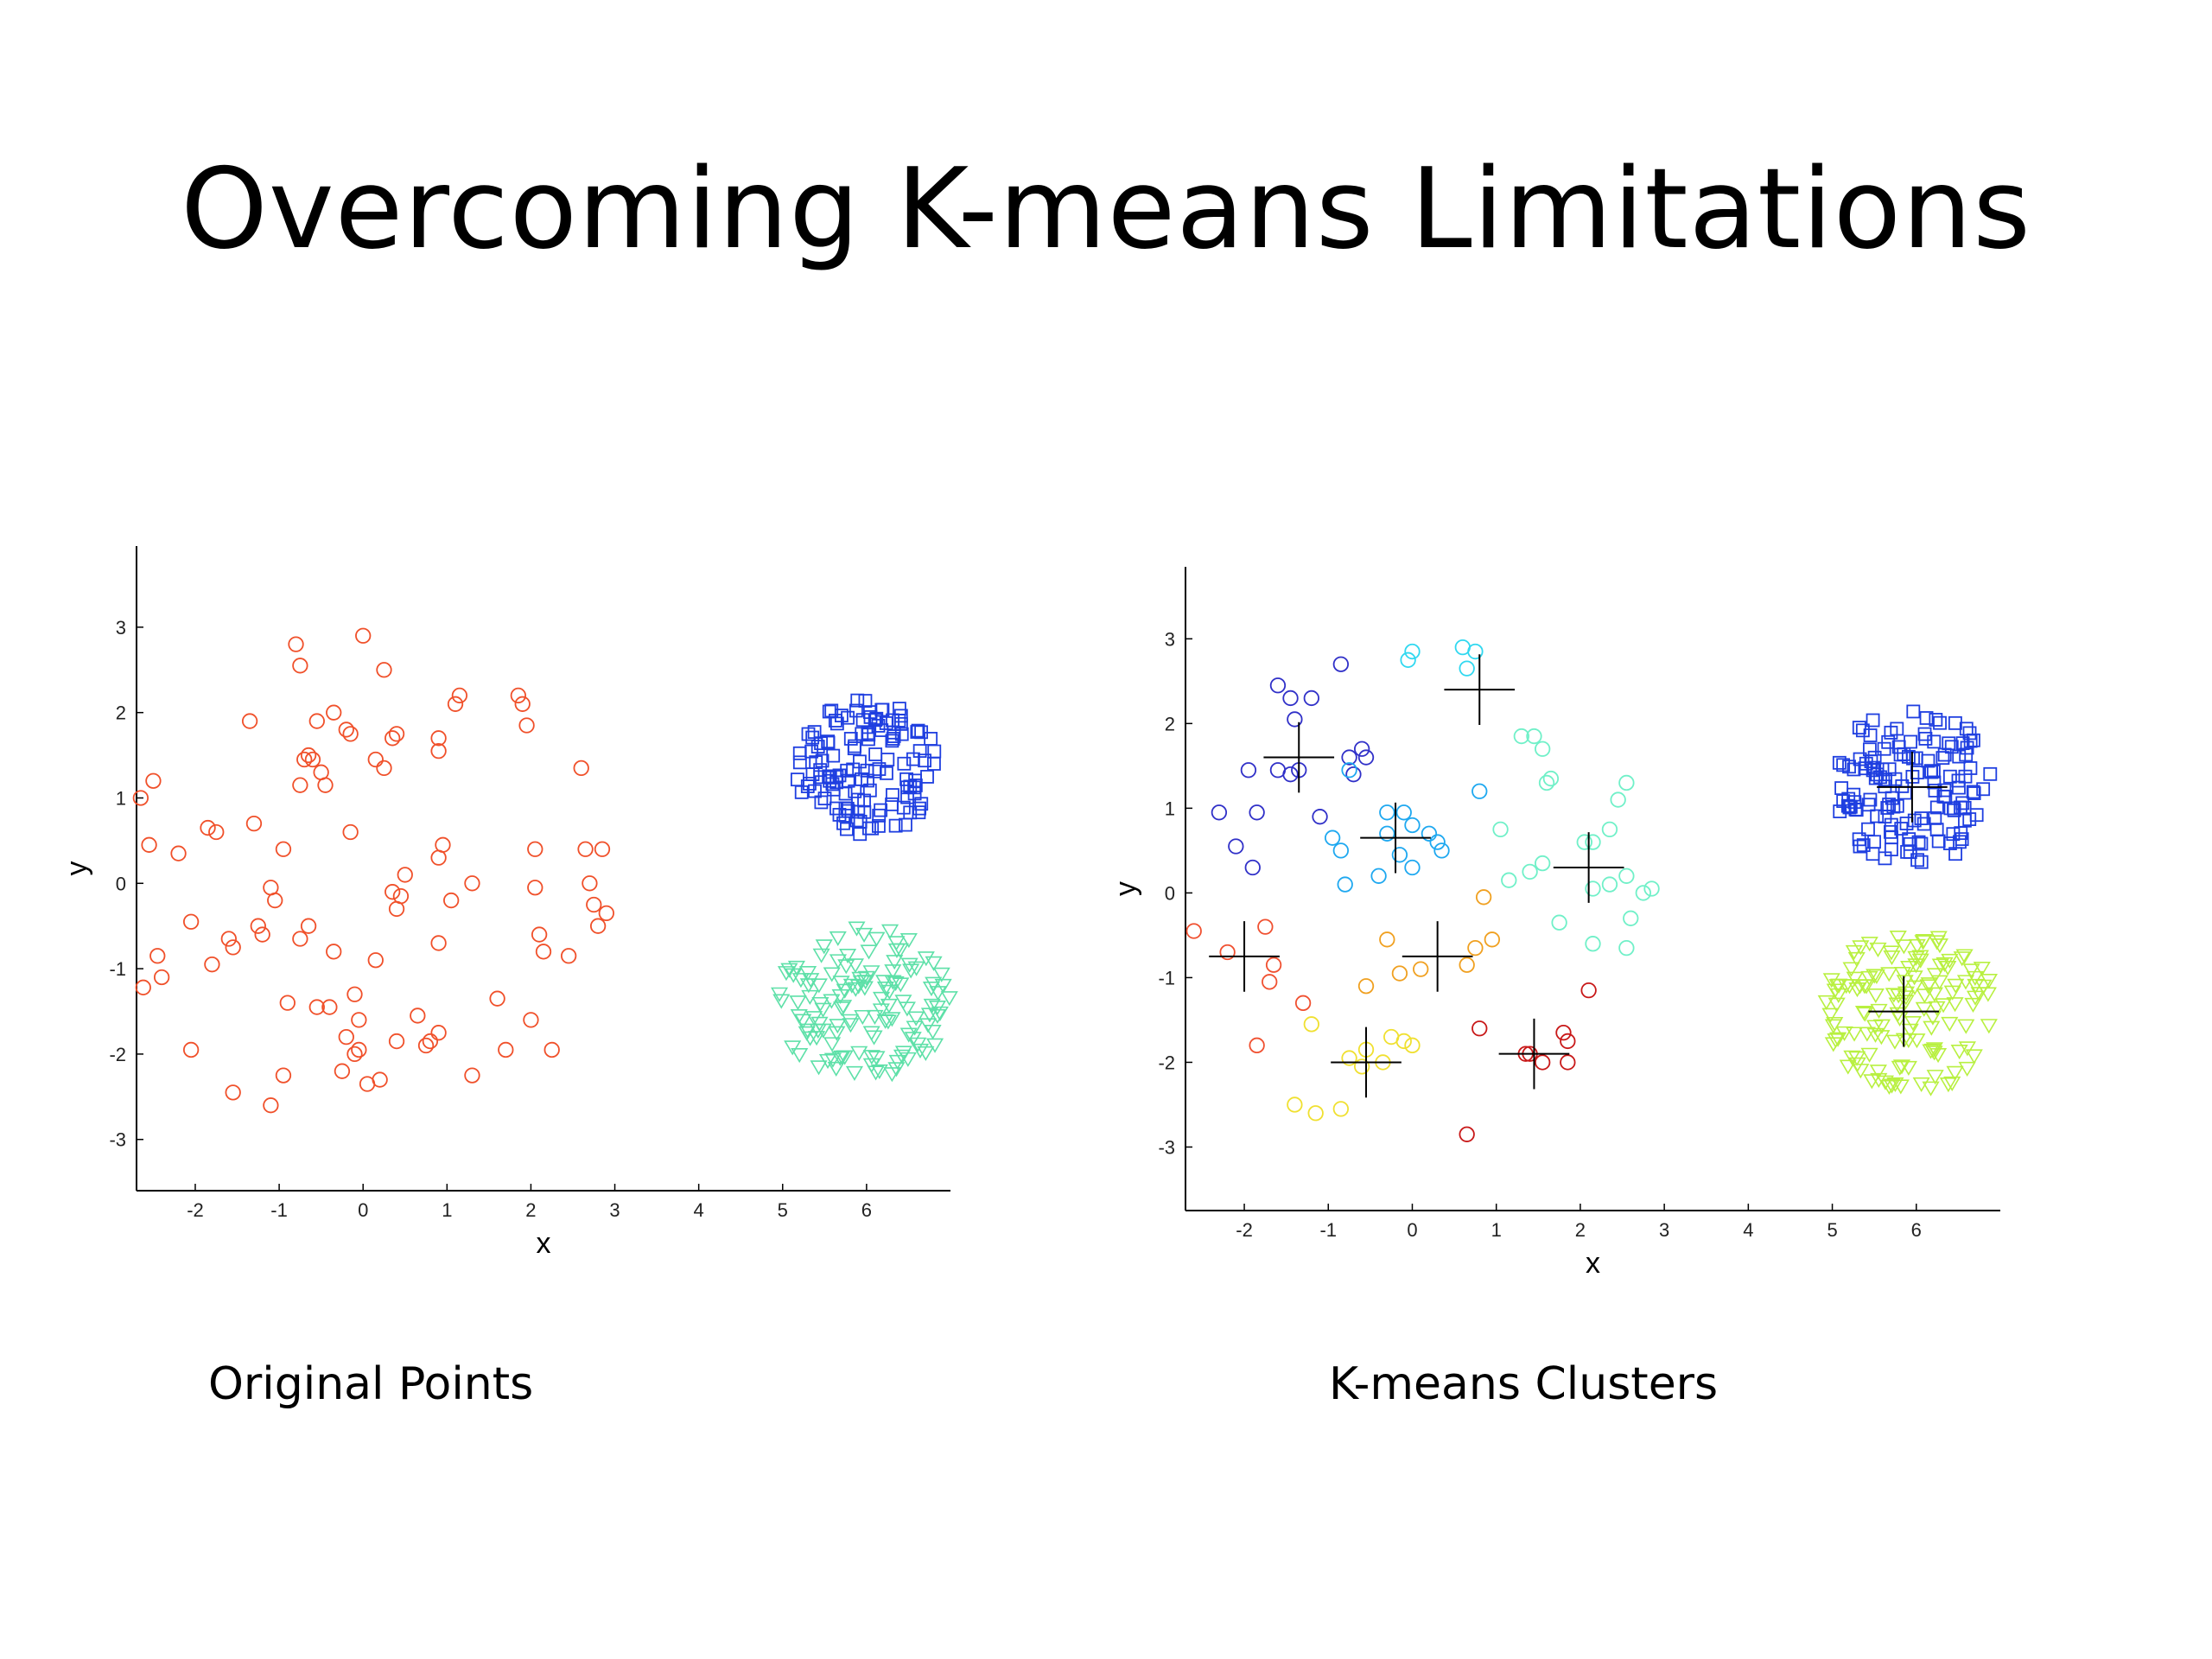 The height and width of the screenshot is (1659, 2212). I want to click on series-1-square-markers, so click(866, 767).